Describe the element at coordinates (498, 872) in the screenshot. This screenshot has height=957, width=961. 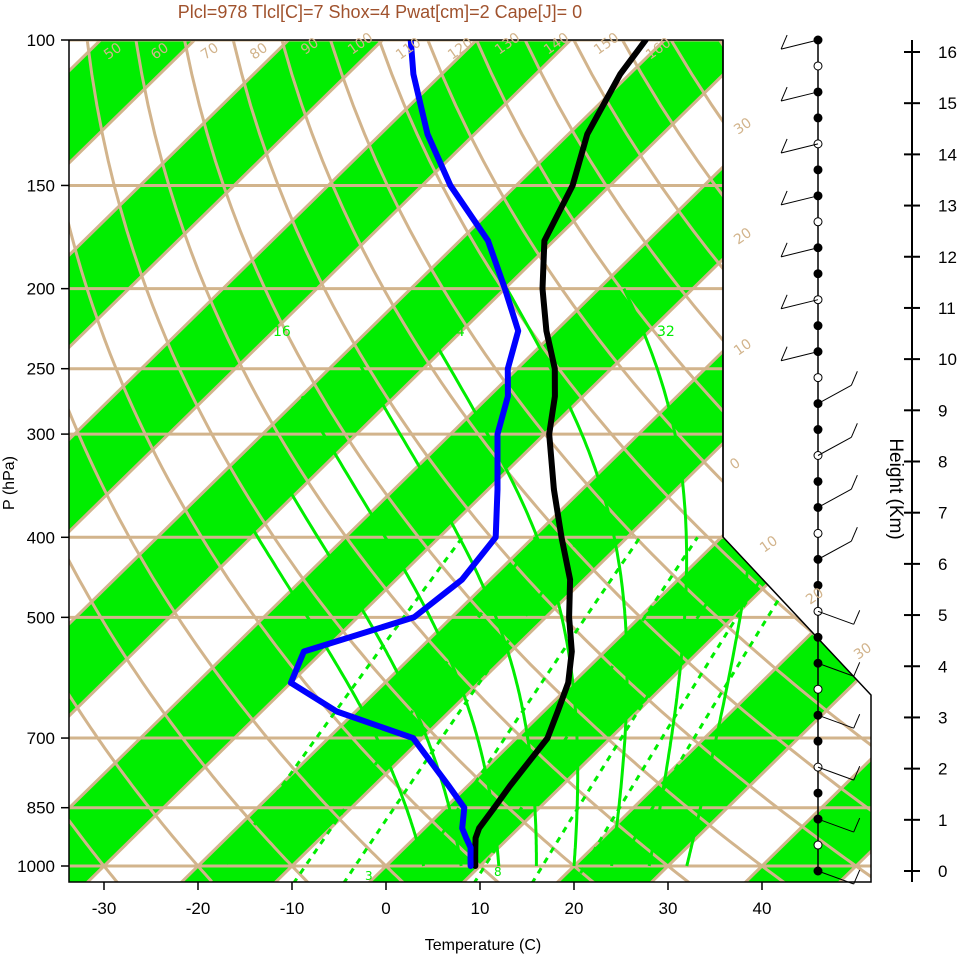
I see `mixing-ratio-label: 8` at that location.